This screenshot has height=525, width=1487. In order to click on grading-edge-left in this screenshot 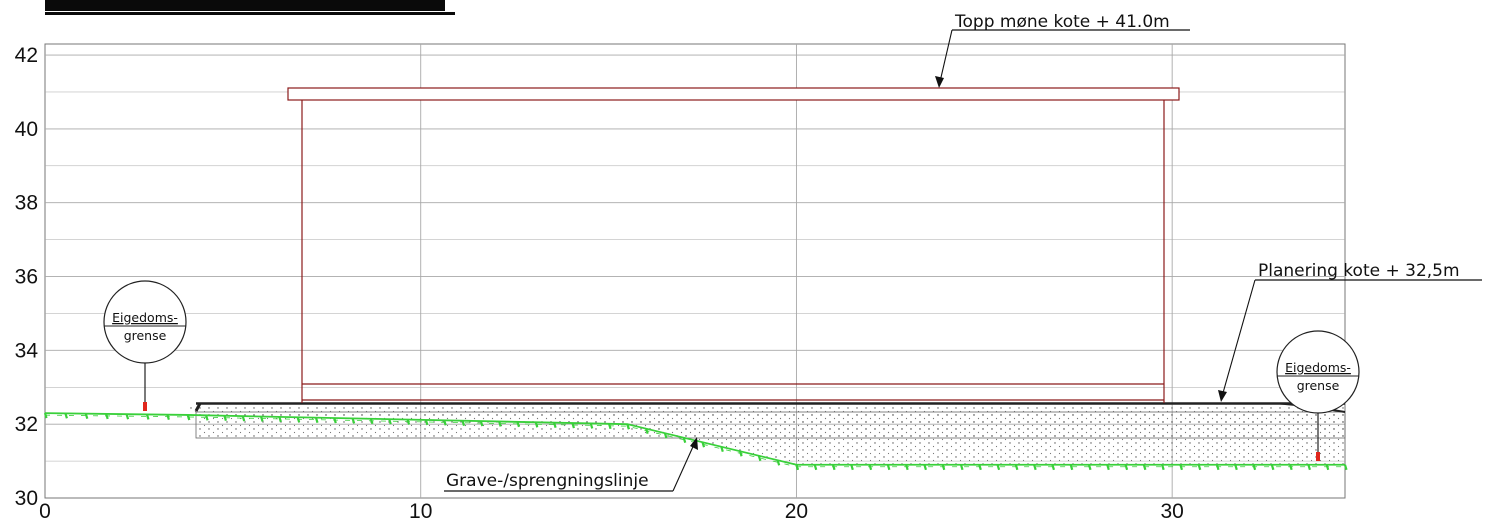, I will do `click(198, 407)`.